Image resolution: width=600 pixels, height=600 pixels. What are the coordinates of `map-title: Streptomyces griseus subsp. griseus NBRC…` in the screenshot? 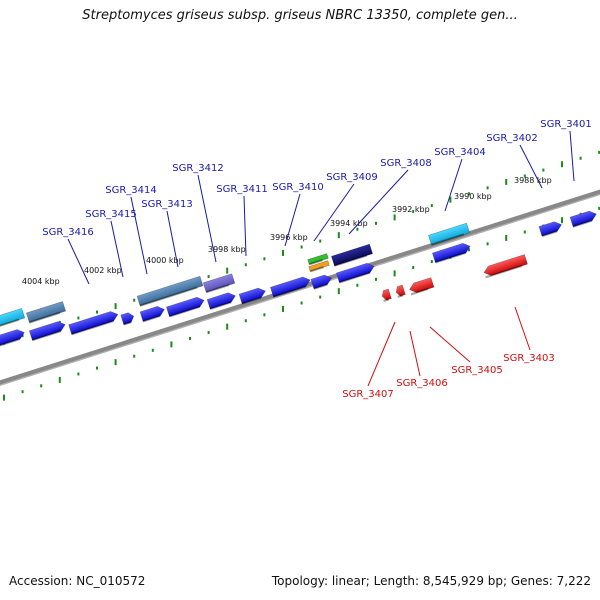 It's located at (300, 15).